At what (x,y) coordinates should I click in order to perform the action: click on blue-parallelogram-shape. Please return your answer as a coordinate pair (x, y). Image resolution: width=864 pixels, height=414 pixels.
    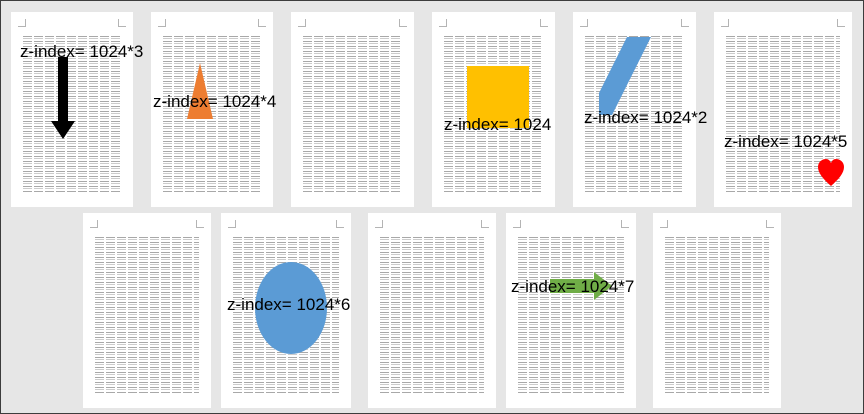
    Looking at the image, I should click on (625, 76).